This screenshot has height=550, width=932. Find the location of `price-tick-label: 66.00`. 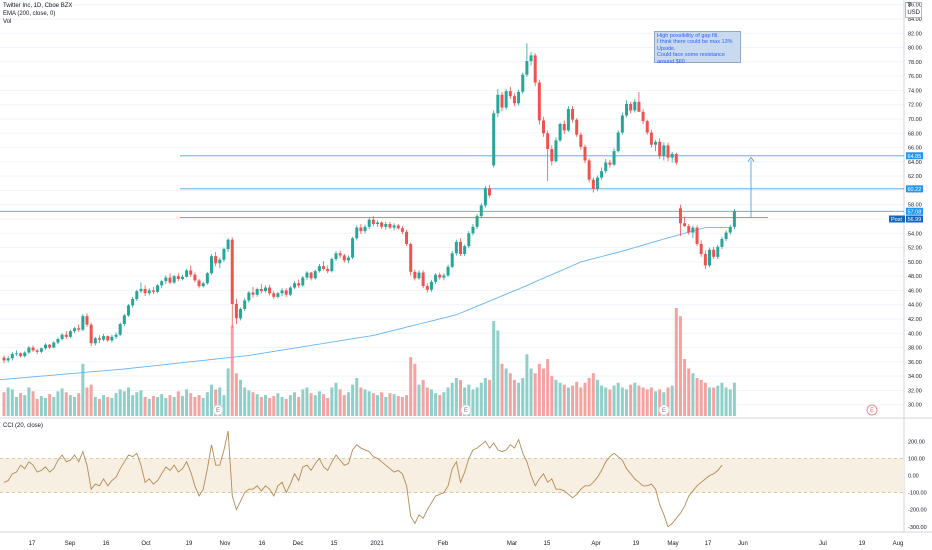

price-tick-label: 66.00 is located at coordinates (915, 149).